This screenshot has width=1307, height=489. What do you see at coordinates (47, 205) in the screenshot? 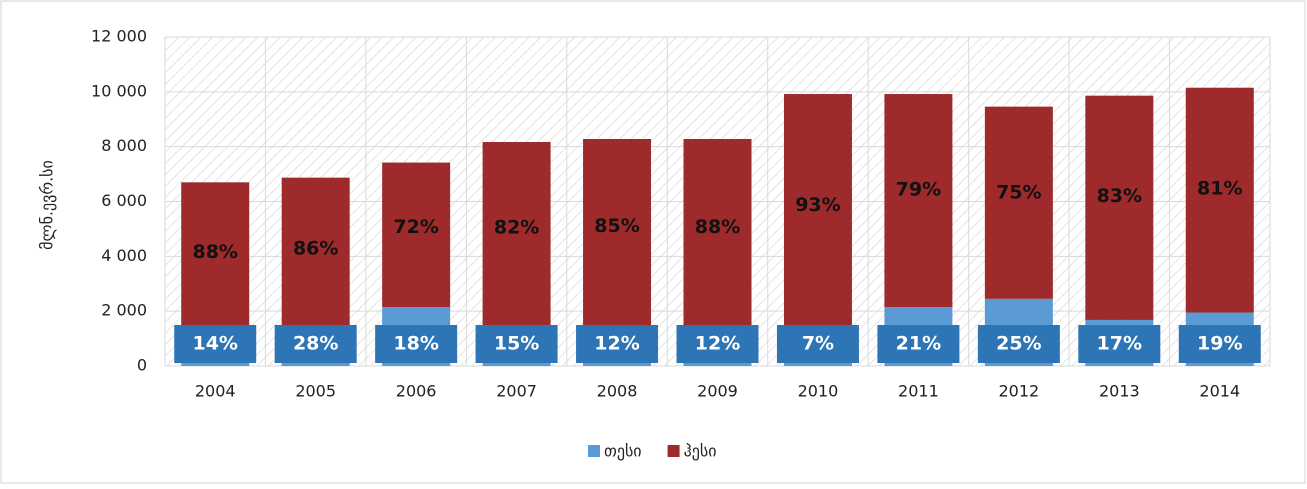
I see `y-axis-label: მლნ.ევრ.სი` at bounding box center [47, 205].